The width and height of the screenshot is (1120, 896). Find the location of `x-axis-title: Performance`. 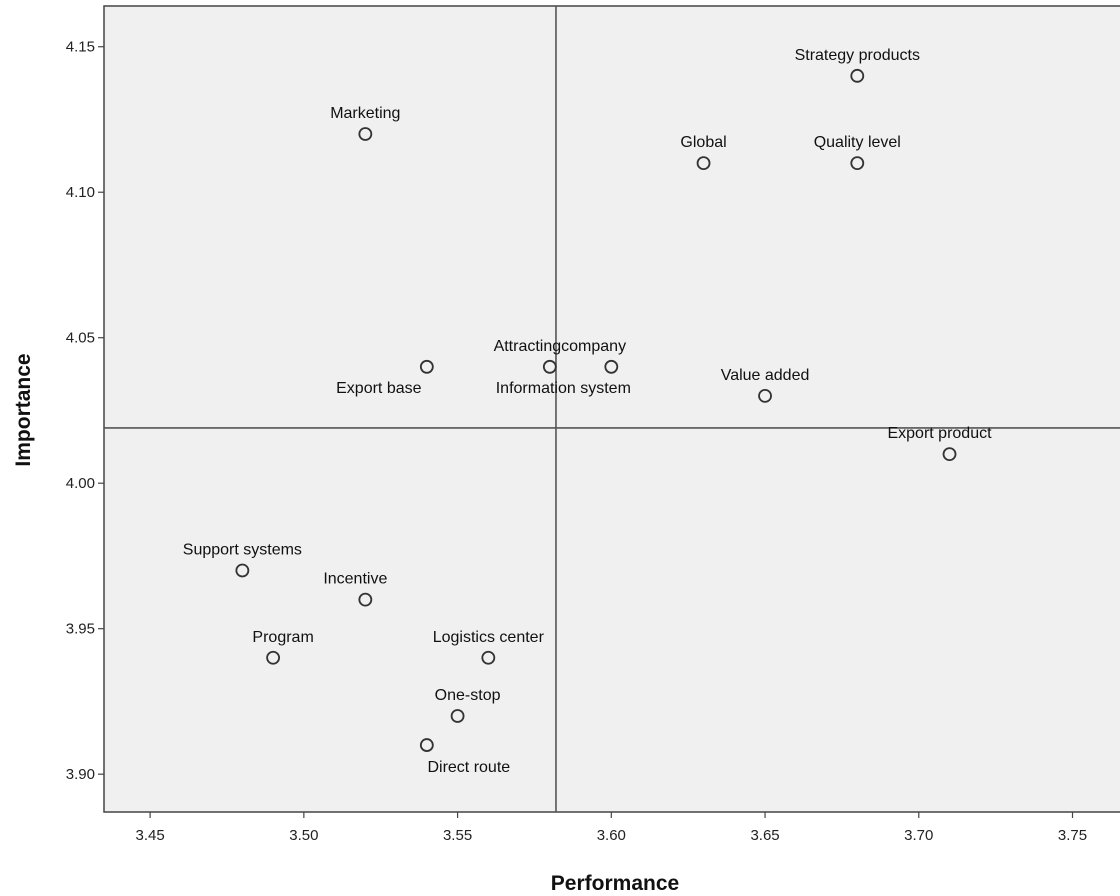

x-axis-title: Performance is located at coordinates (615, 883).